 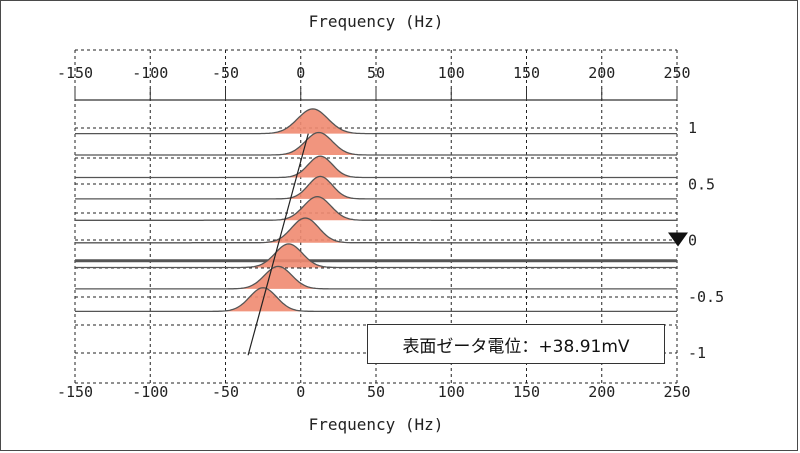 What do you see at coordinates (601, 73) in the screenshot?
I see `top-tick-label-7: 200` at bounding box center [601, 73].